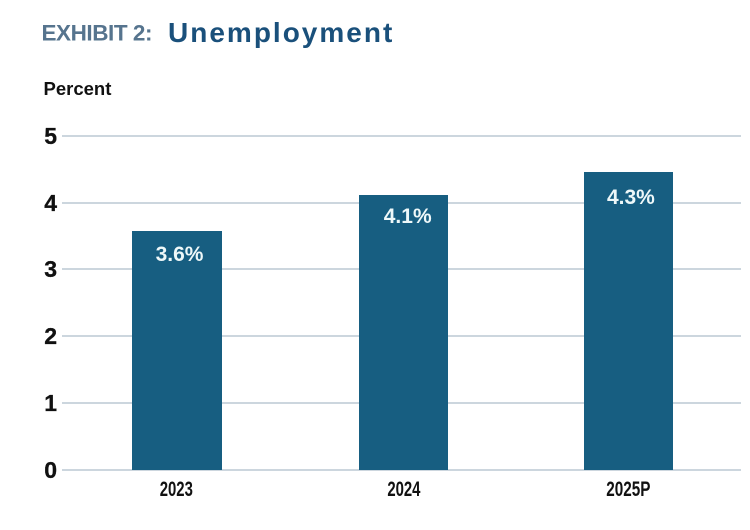 The height and width of the screenshot is (530, 750). What do you see at coordinates (176, 489) in the screenshot?
I see `svg-text: 2023` at bounding box center [176, 489].